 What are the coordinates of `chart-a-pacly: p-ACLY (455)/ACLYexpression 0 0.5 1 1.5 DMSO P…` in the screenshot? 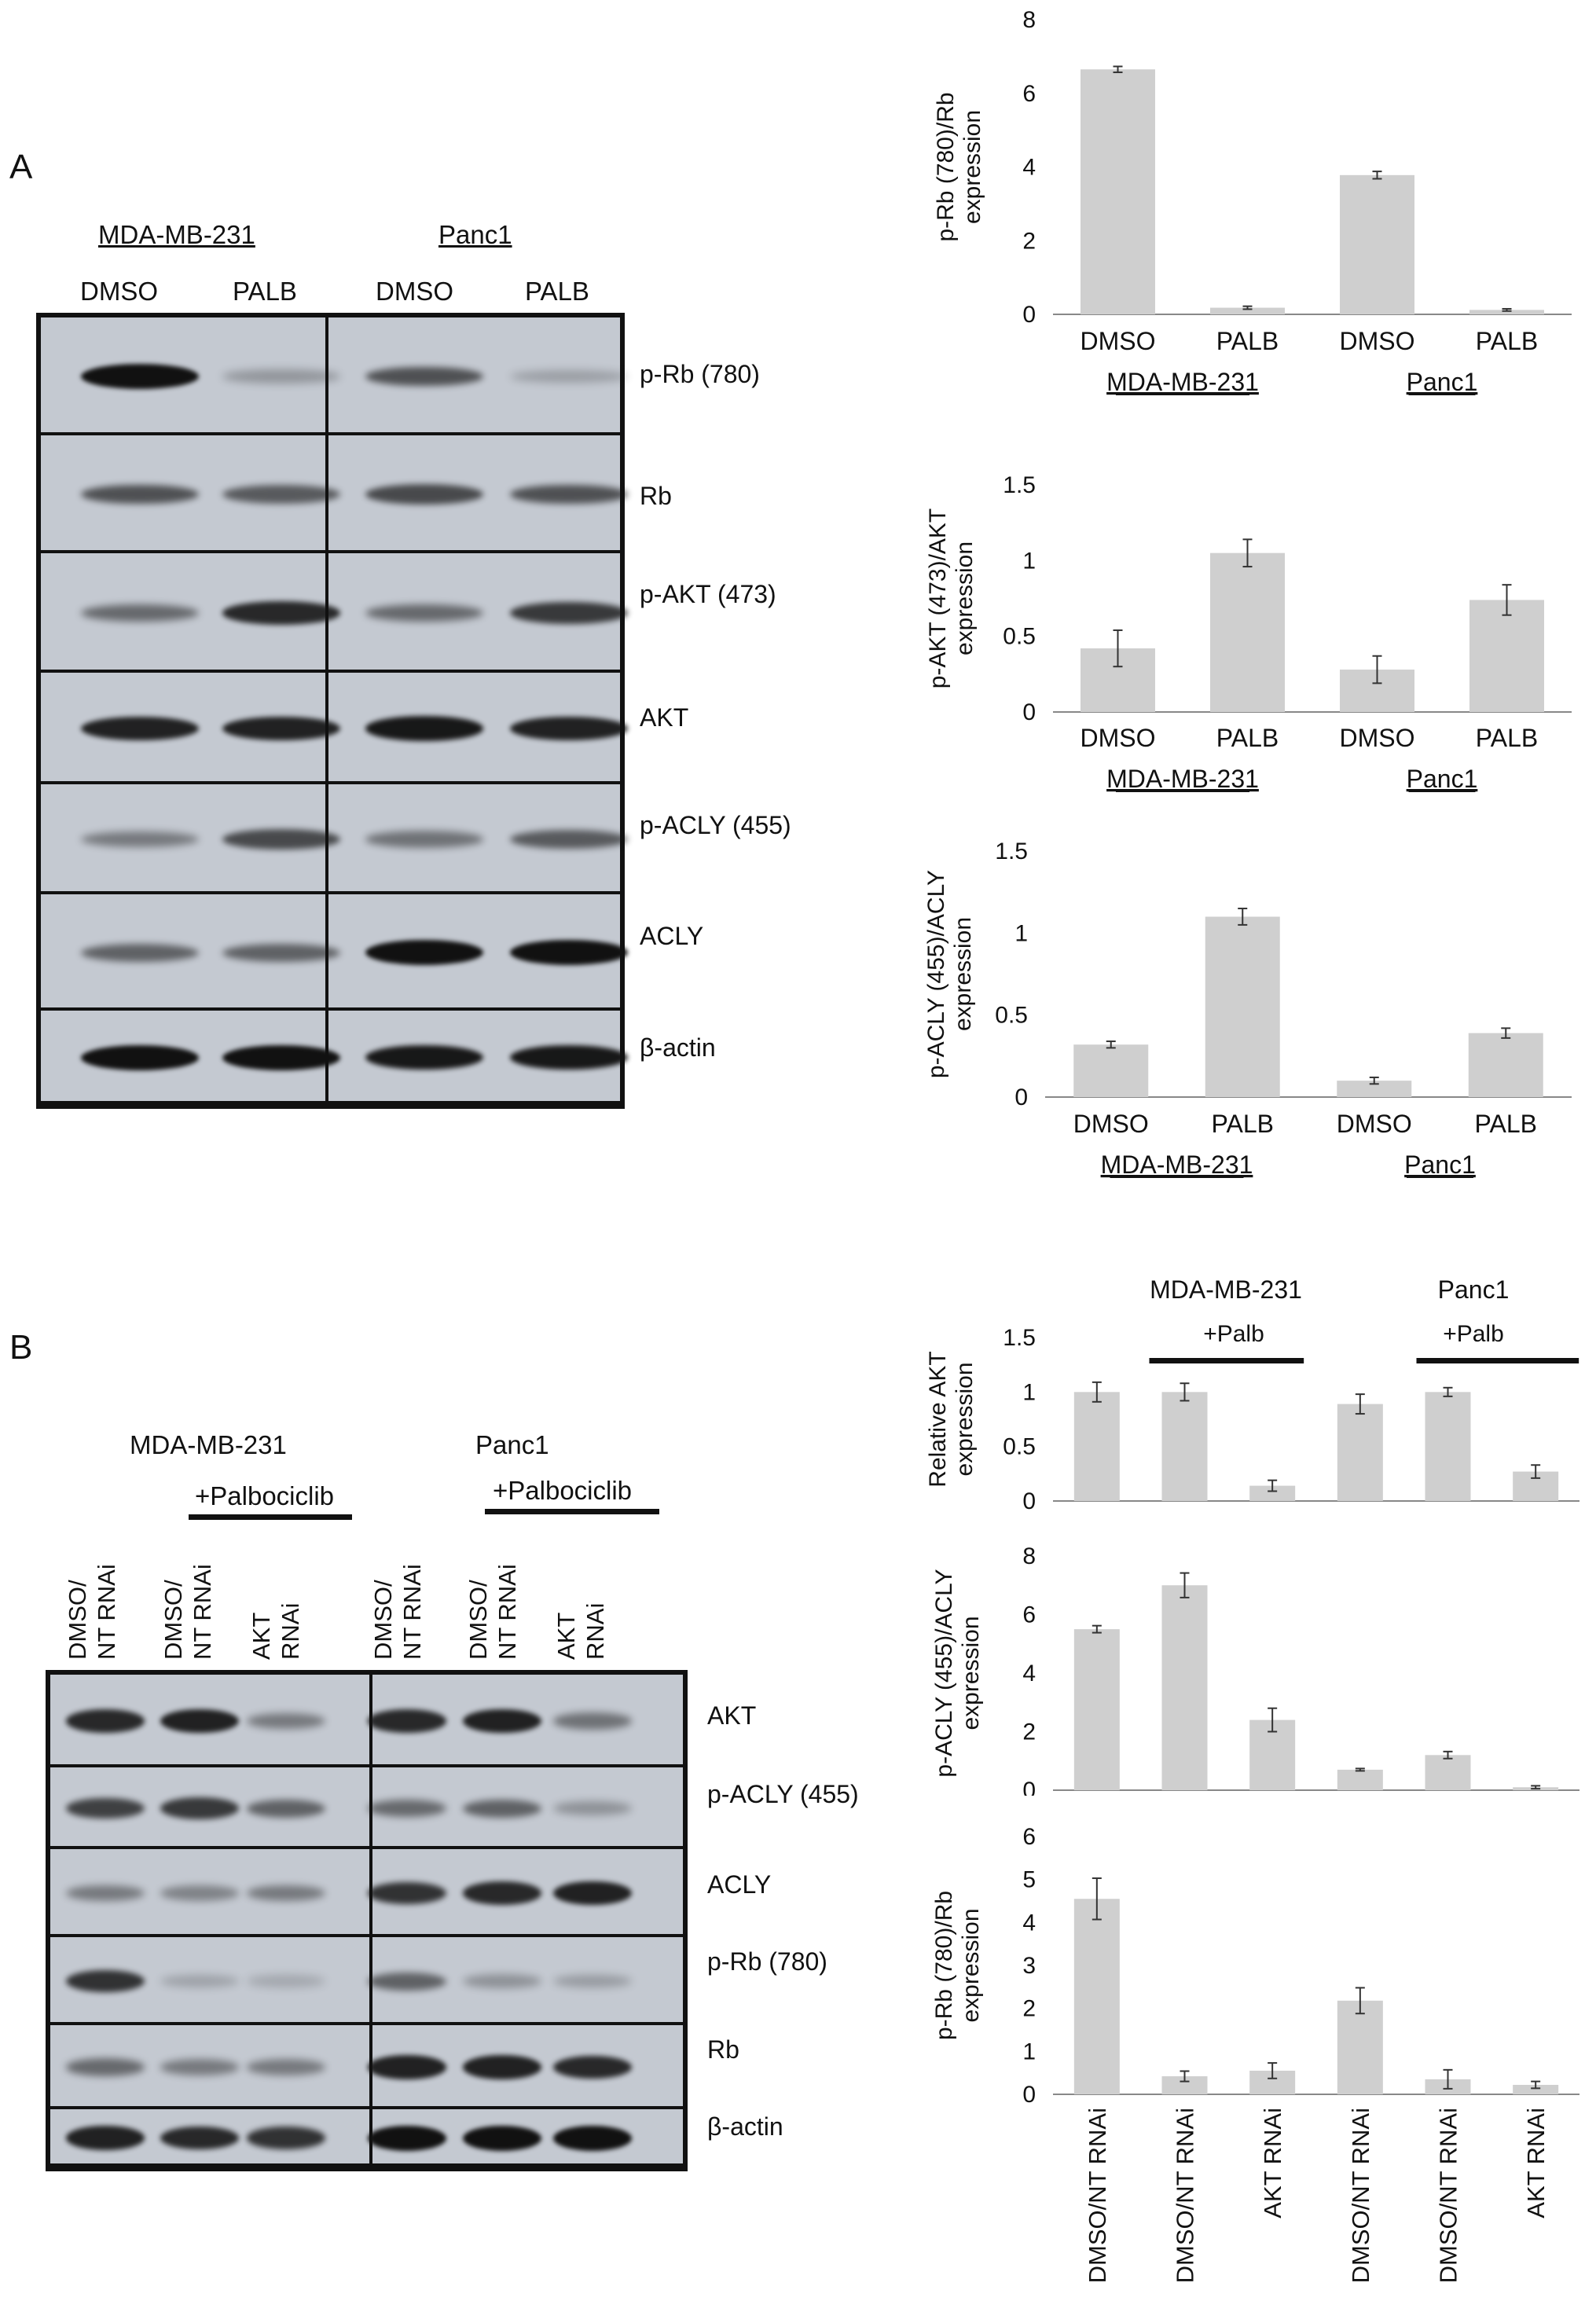 It's located at (1247, 1009).